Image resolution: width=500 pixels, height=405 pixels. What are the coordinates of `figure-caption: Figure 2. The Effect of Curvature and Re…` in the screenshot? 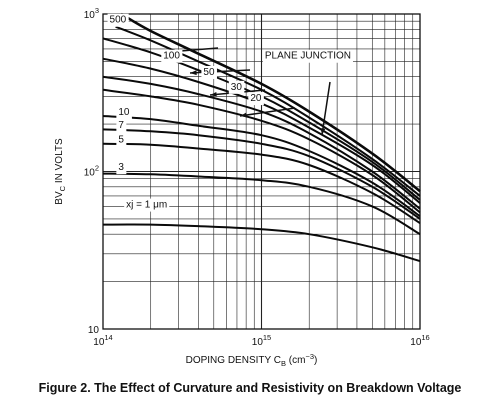 It's located at (250, 388).